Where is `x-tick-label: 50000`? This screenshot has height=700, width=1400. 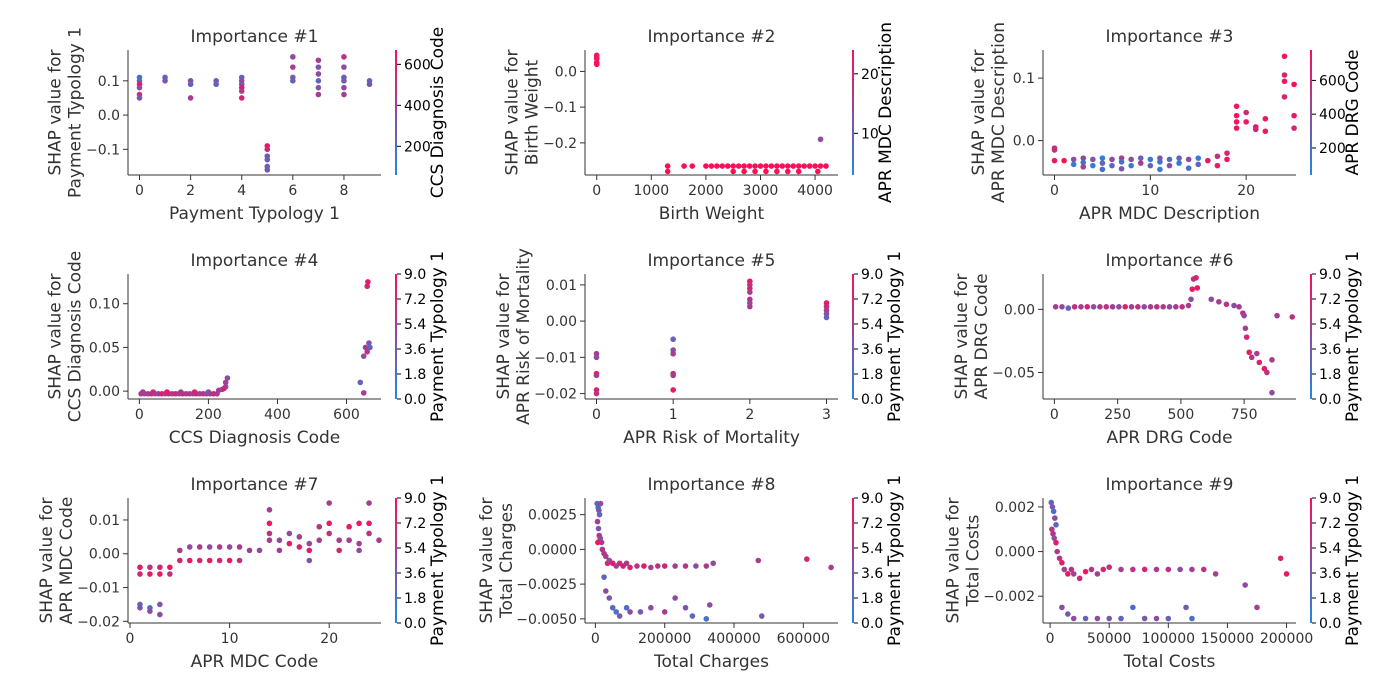
x-tick-label: 50000 is located at coordinates (1109, 639).